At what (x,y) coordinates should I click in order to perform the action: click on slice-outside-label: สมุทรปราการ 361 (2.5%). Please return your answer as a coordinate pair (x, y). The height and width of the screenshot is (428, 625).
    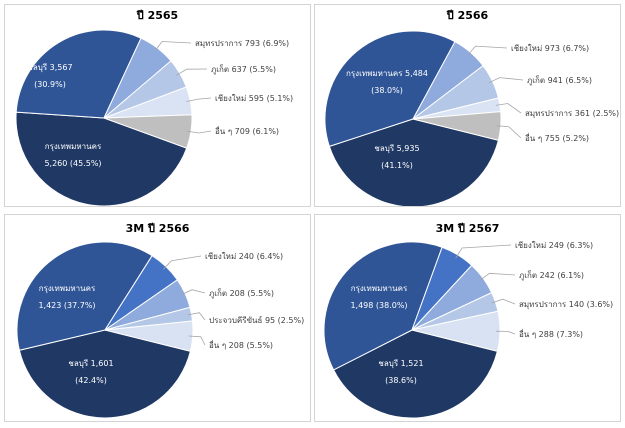
    Looking at the image, I should click on (572, 113).